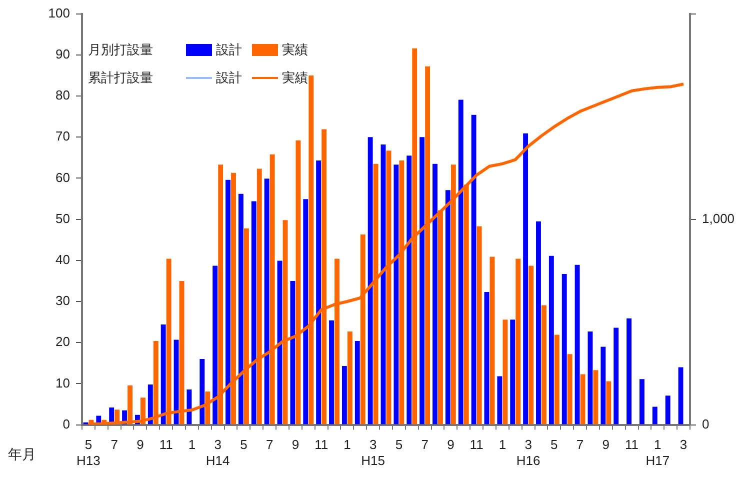 This screenshot has height=479, width=736. I want to click on y2-tick-label: 0, so click(706, 424).